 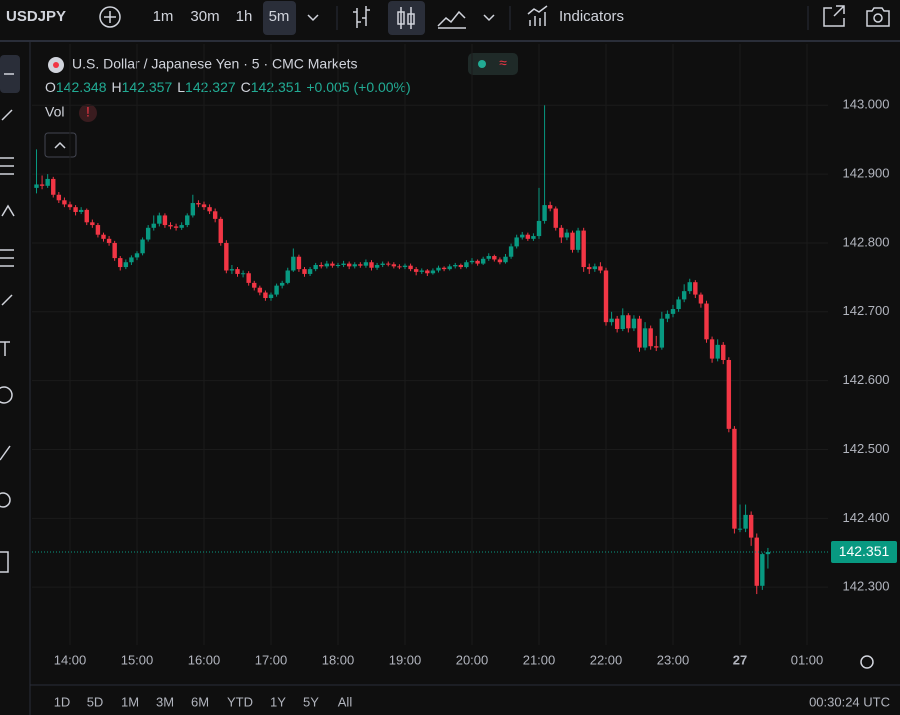 What do you see at coordinates (8, 210) in the screenshot?
I see `tool-pattern` at bounding box center [8, 210].